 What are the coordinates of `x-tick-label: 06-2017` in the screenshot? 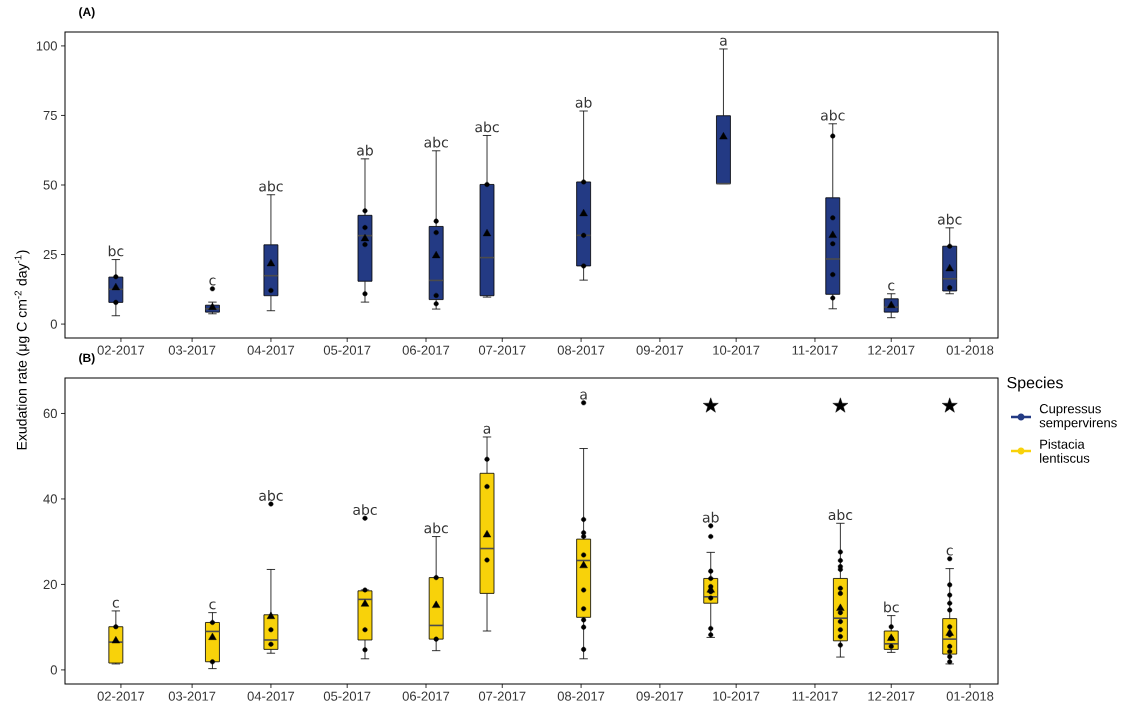 It's located at (426, 696).